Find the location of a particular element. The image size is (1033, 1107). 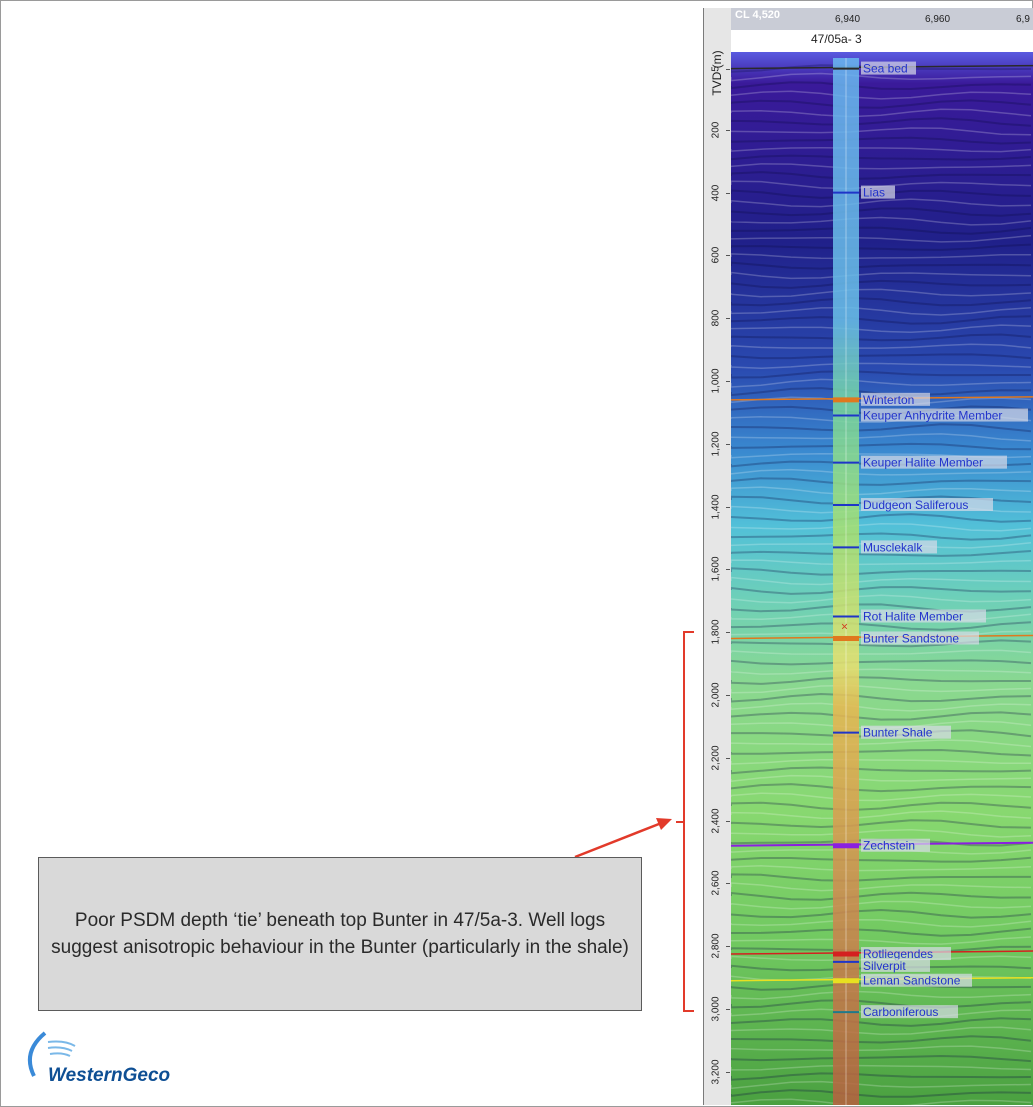

depth-tick-label: 1,600 is located at coordinates (716, 569).